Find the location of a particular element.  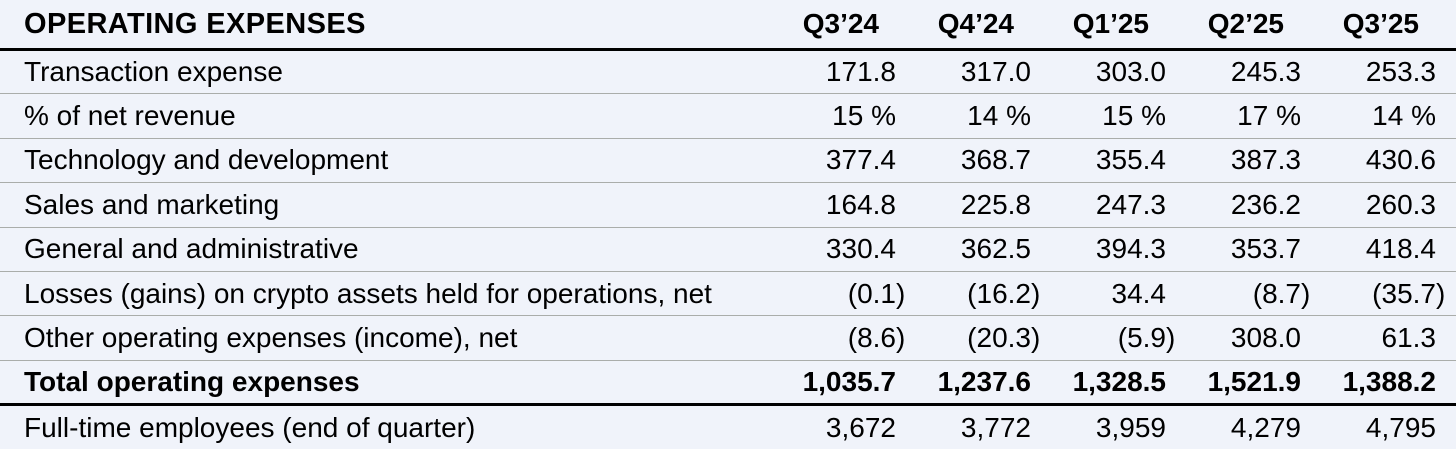

row-label: General and administrative is located at coordinates (390, 249).